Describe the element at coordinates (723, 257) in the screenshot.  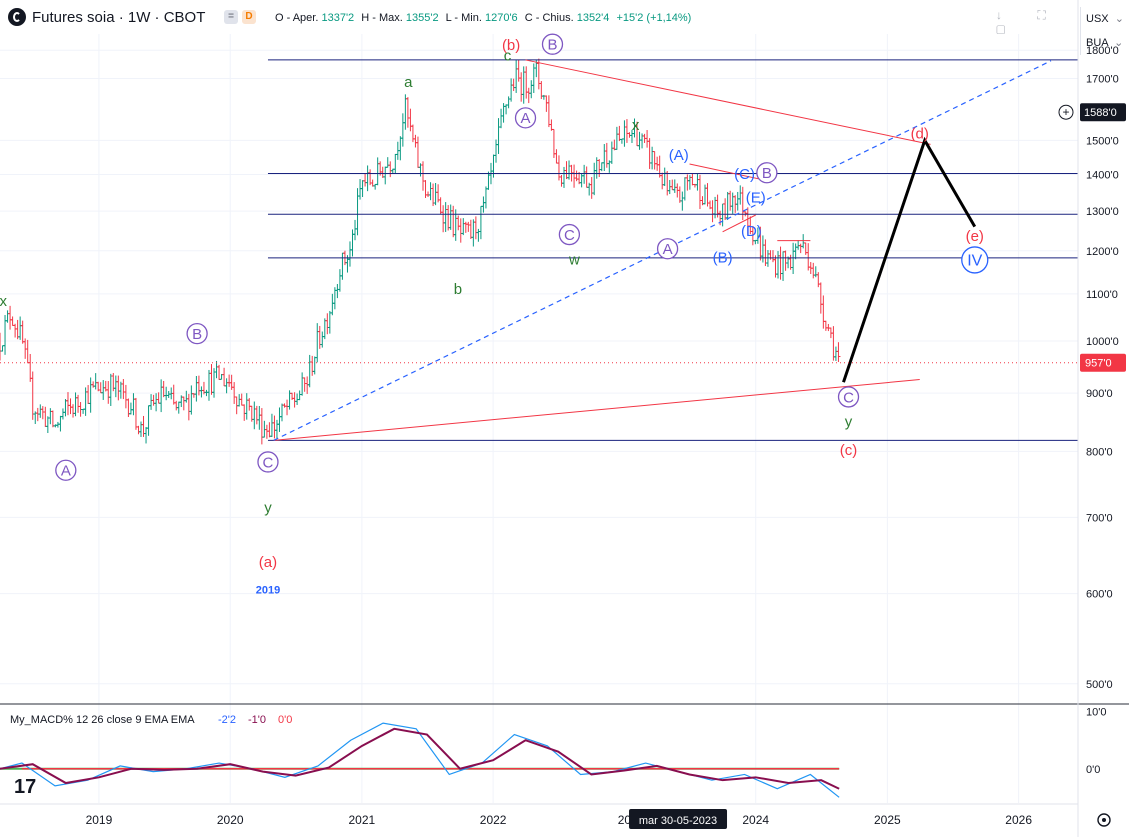
I see `wave-label: (B)` at that location.